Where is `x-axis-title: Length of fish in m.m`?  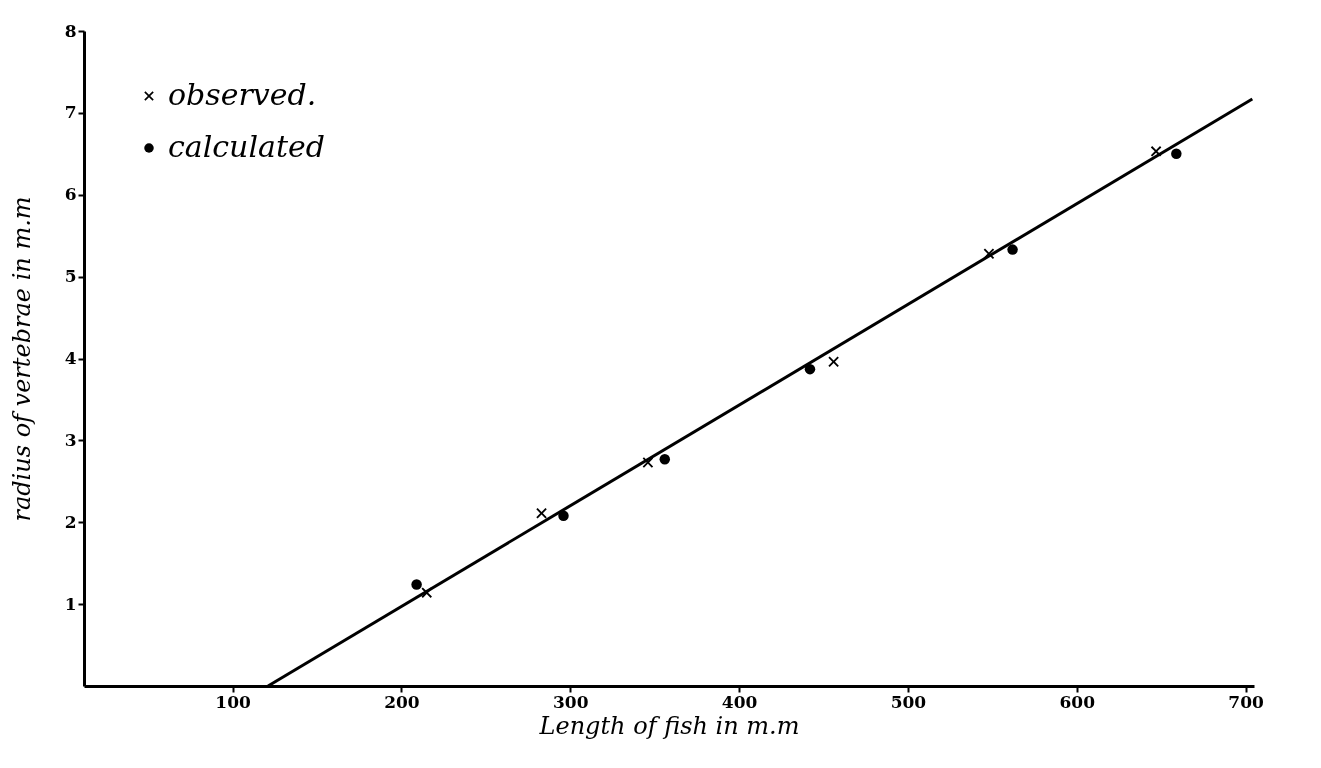
x-axis-title: Length of fish in m.m is located at coordinates (669, 725).